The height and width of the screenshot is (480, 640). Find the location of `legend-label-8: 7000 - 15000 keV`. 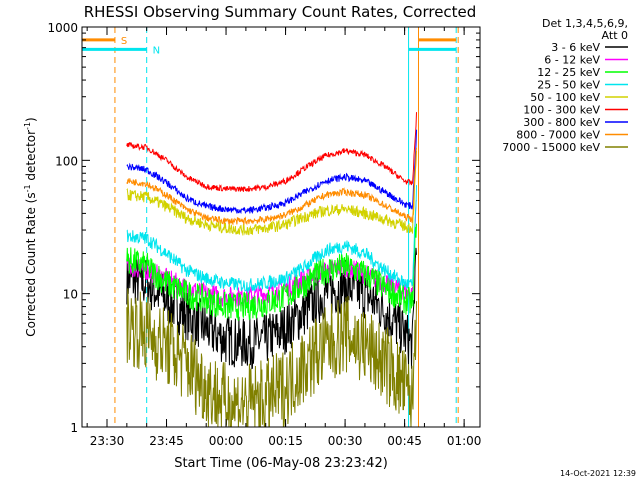

legend-label-8: 7000 - 15000 keV is located at coordinates (551, 147).